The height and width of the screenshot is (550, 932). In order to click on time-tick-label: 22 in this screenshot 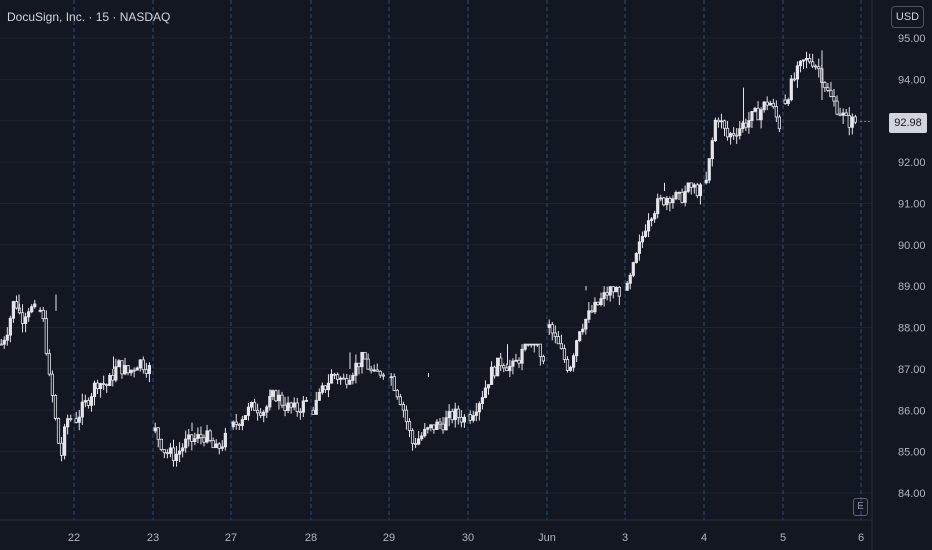, I will do `click(74, 538)`.